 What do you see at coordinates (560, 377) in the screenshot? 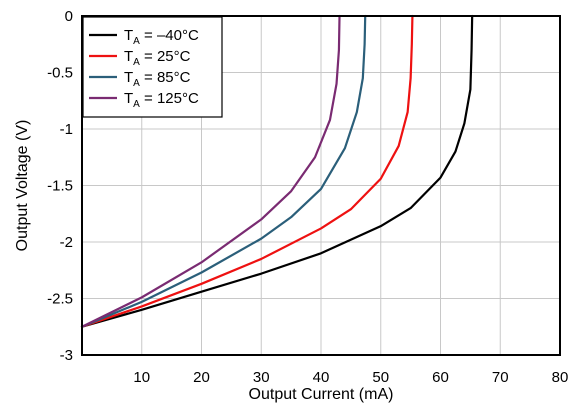
I see `x-tick-label: 80` at bounding box center [560, 377].